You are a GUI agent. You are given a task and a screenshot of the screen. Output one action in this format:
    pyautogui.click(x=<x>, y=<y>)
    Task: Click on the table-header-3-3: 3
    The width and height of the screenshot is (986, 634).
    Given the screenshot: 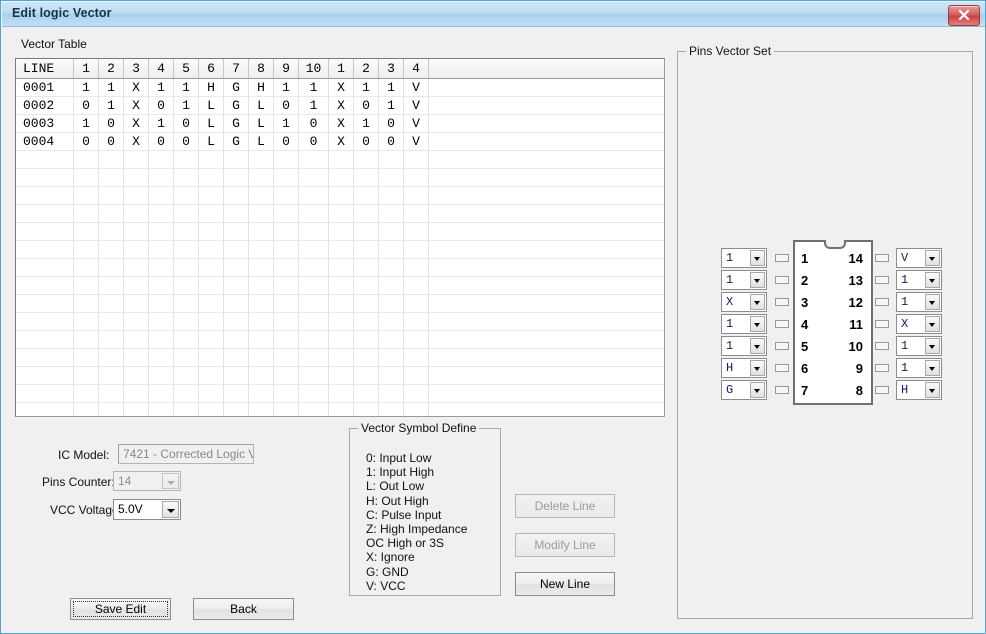 What is the action you would take?
    pyautogui.click(x=136, y=69)
    